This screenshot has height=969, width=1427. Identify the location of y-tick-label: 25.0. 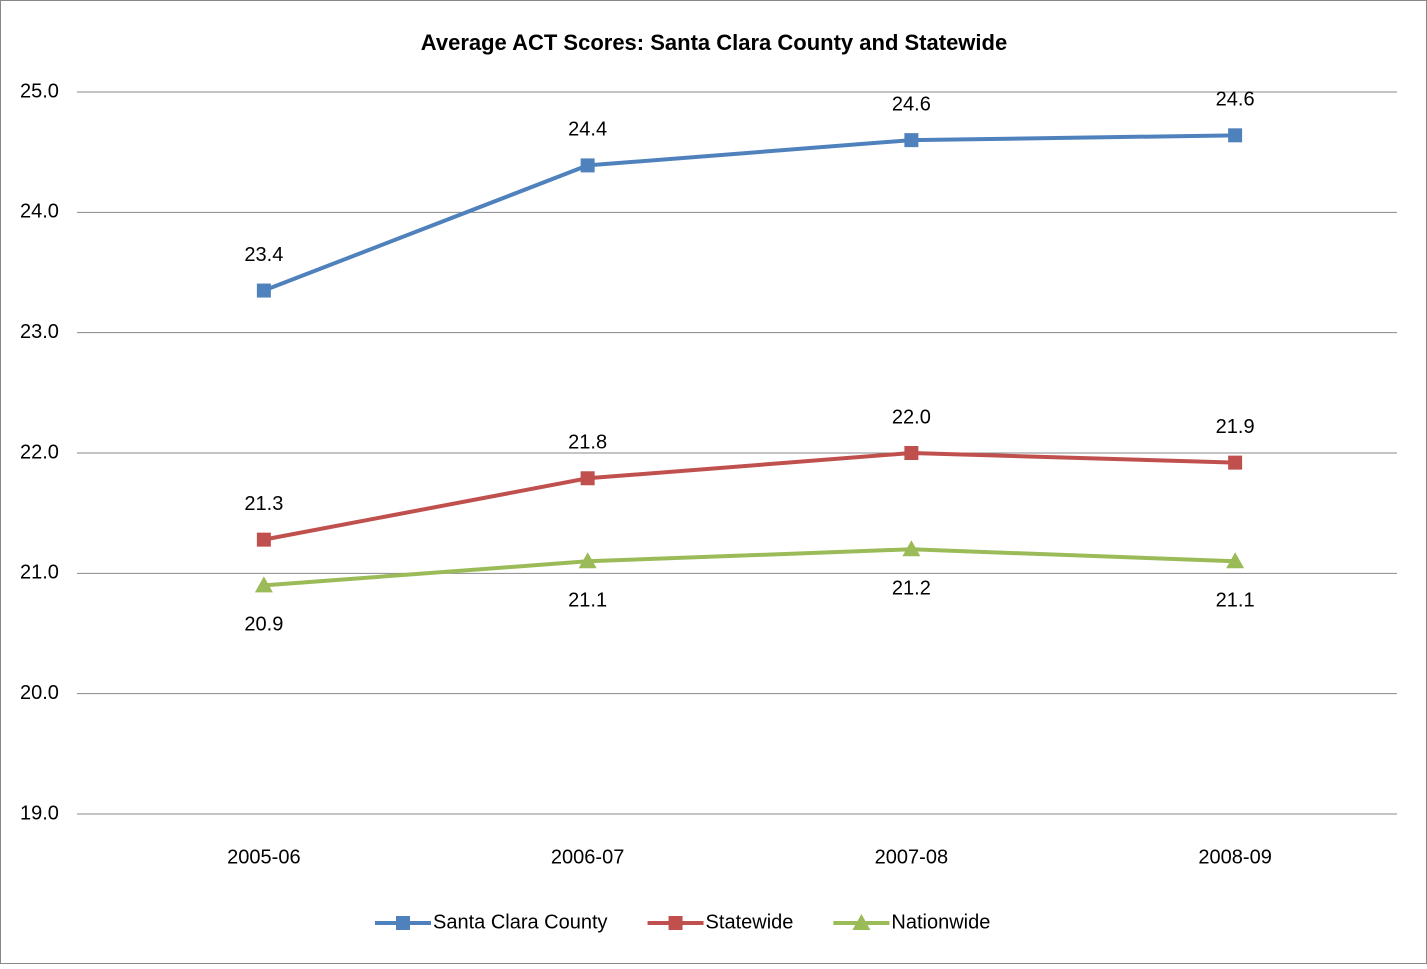
(39, 91).